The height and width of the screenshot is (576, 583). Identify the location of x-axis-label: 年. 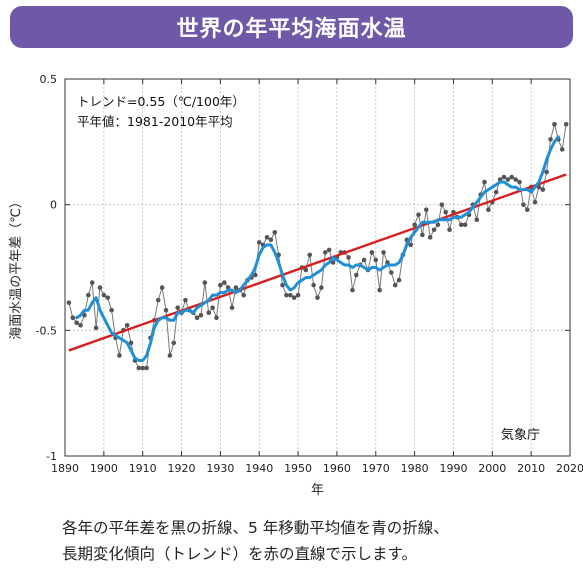
(317, 490).